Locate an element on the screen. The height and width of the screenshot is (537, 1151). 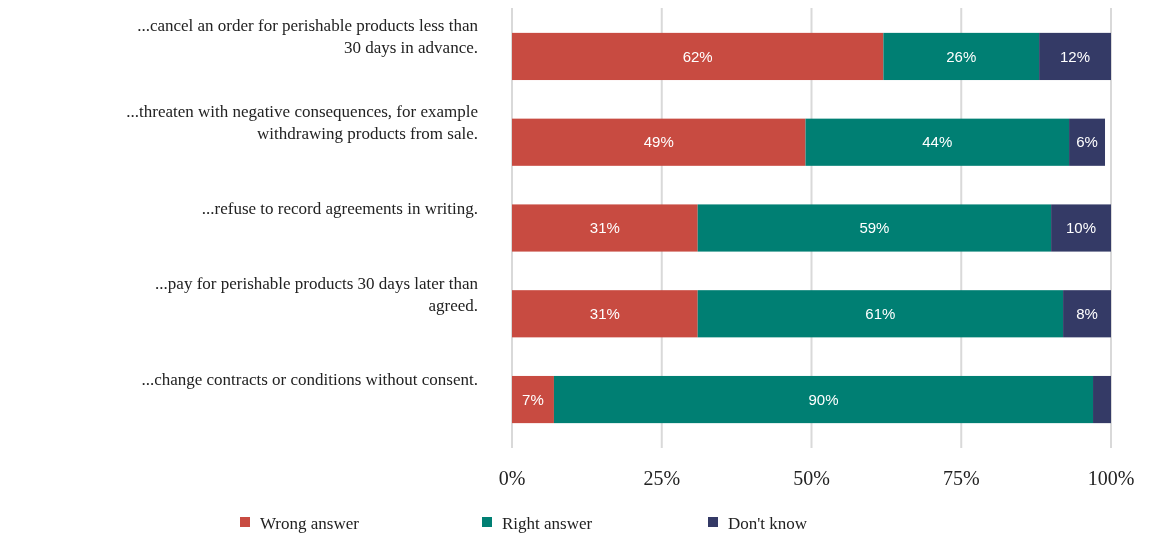
data-label: 8% is located at coordinates (1087, 314).